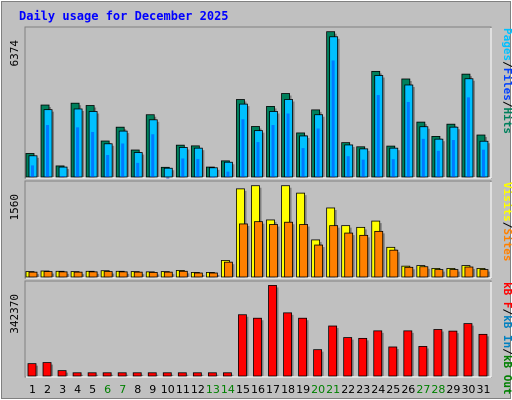 This screenshot has width=512, height=400. I want to click on legend-entry: kB F, so click(506, 295).